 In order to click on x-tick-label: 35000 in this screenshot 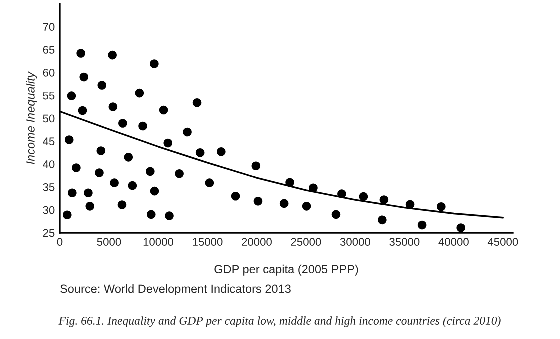, I will do `click(405, 242)`.